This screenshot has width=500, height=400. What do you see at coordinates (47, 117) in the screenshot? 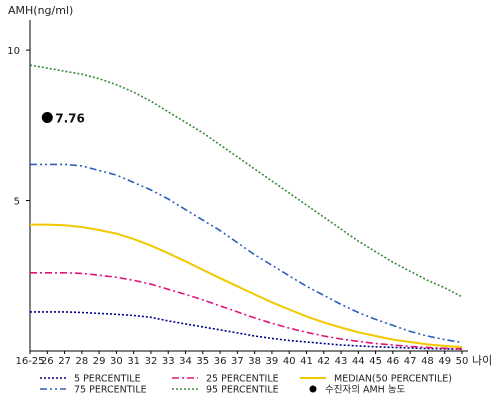
I see `patient-amh-point` at bounding box center [47, 117].